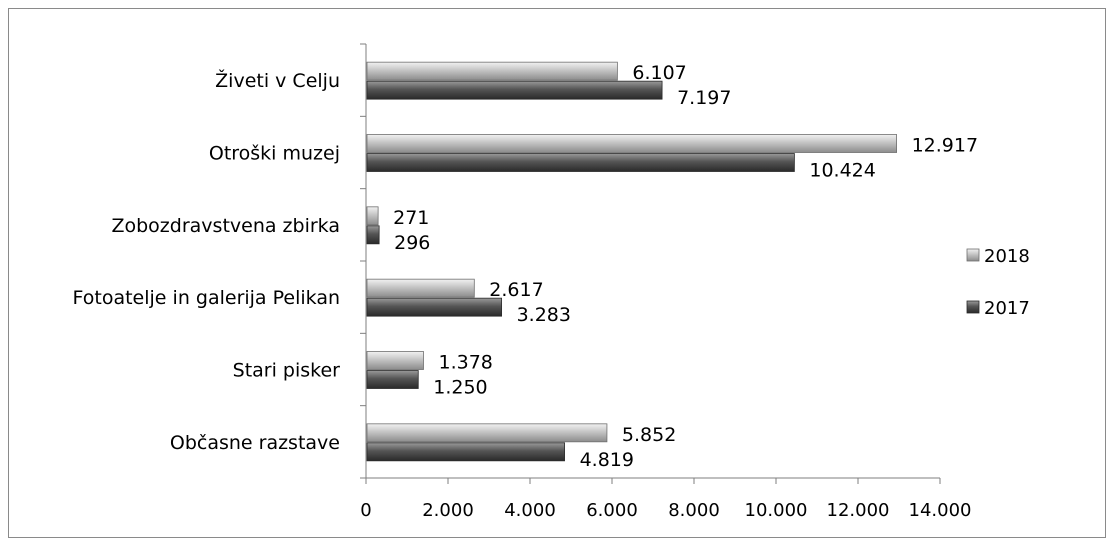 Image resolution: width=1108 pixels, height=538 pixels. Describe the element at coordinates (1007, 308) in the screenshot. I see `legend-label-2017: 2017` at that location.